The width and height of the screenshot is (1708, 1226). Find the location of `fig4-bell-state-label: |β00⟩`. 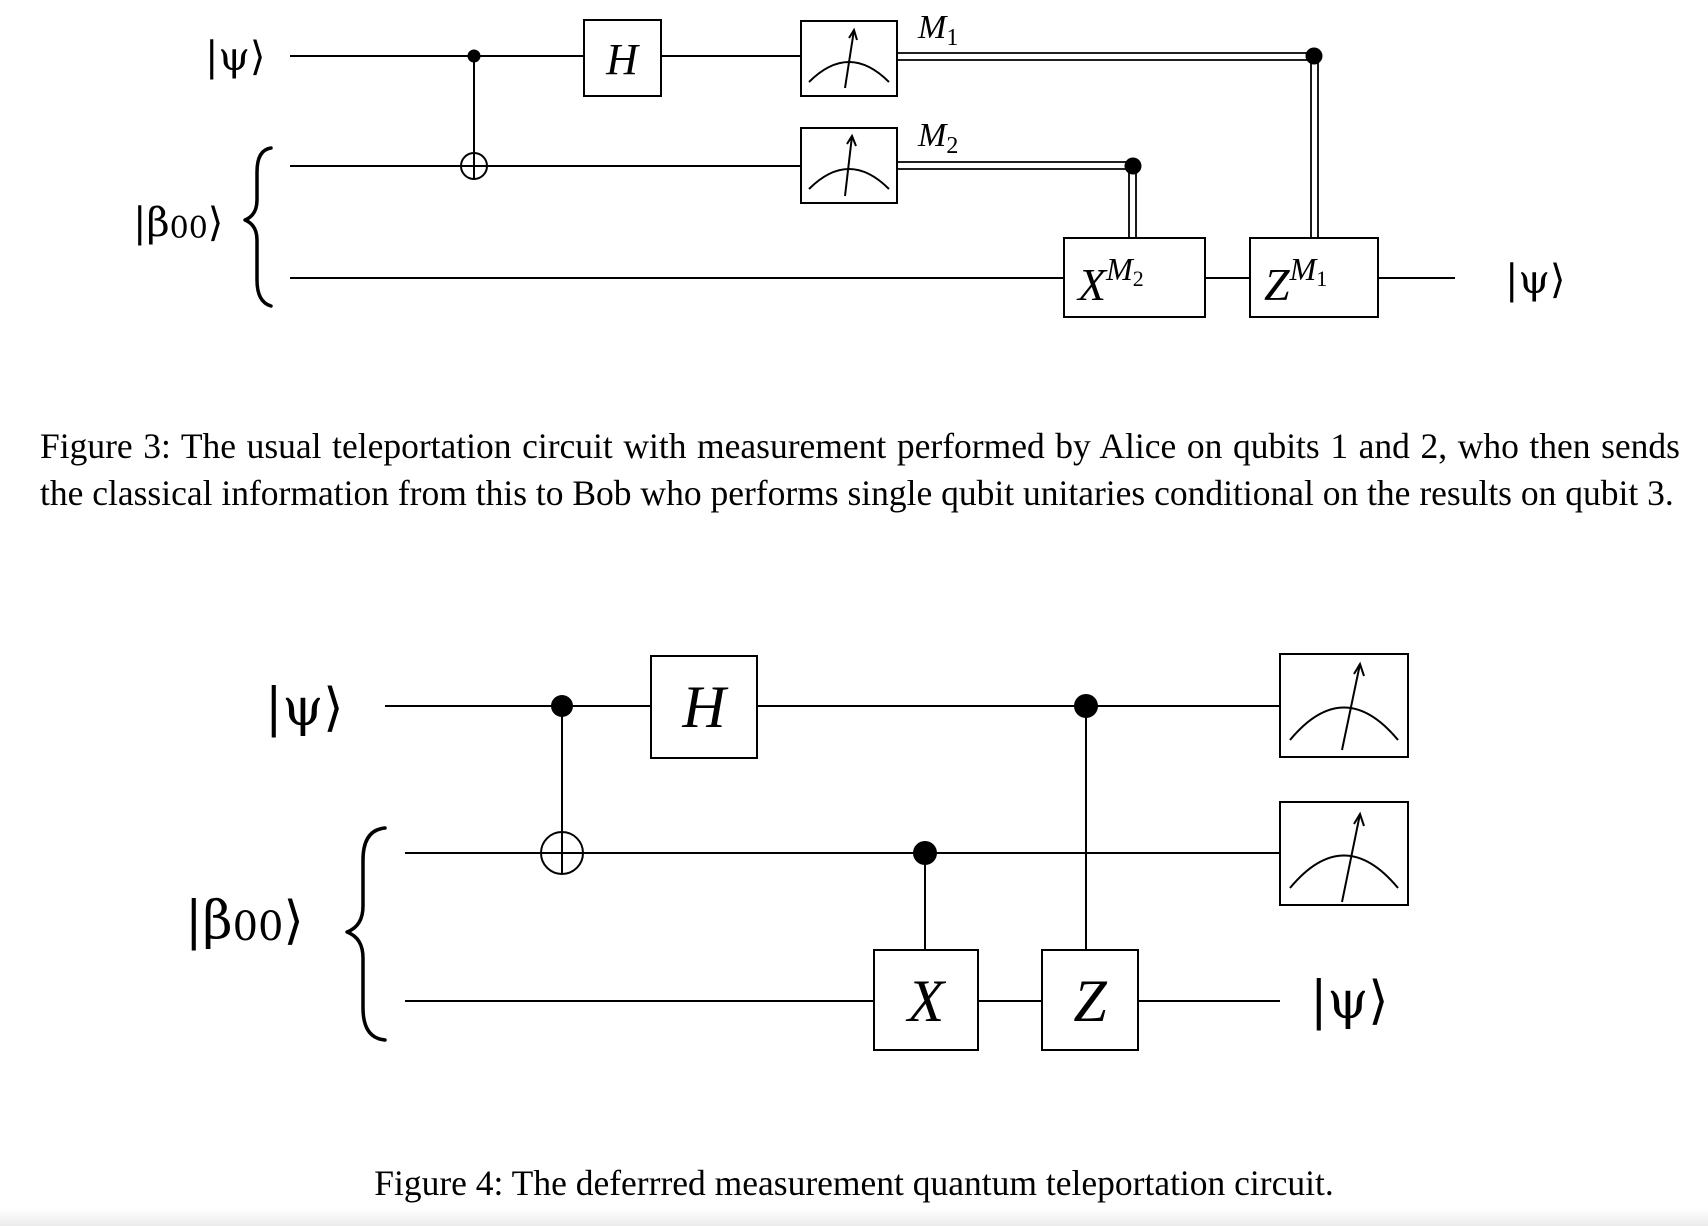

fig4-bell-state-label: |β00⟩ is located at coordinates (244, 921).